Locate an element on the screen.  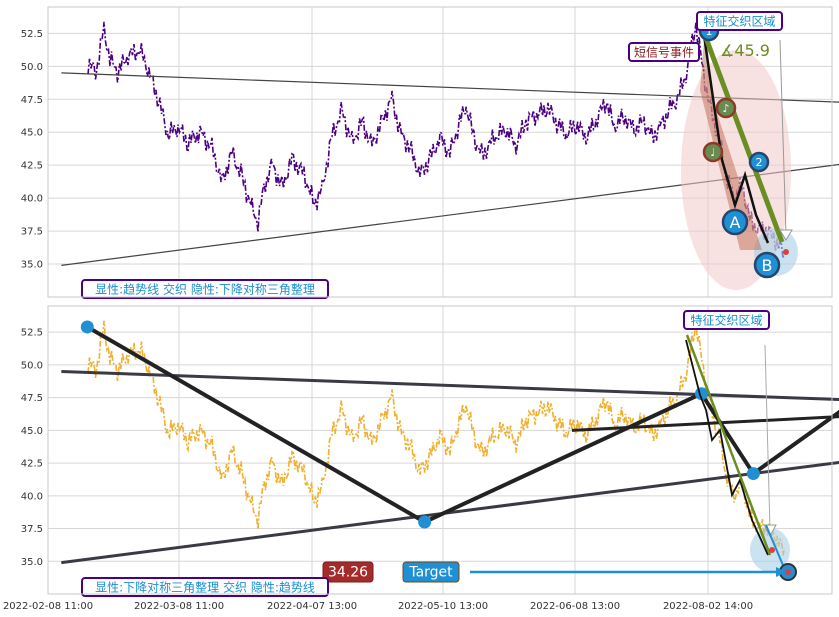
x-tick-label: 2022-02-08 11:00 is located at coordinates (48, 606).